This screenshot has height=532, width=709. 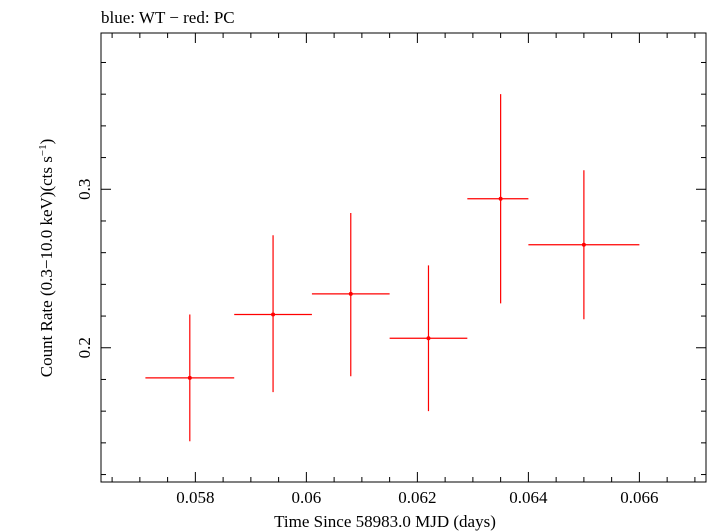 What do you see at coordinates (417, 497) in the screenshot?
I see `x-tick-label: 0.062` at bounding box center [417, 497].